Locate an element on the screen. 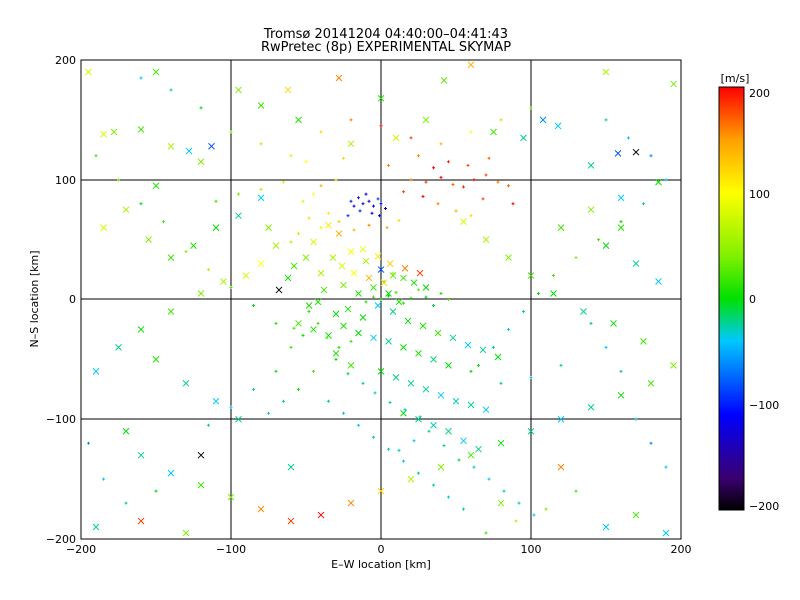  y-tick-label: 100 is located at coordinates (65, 180).